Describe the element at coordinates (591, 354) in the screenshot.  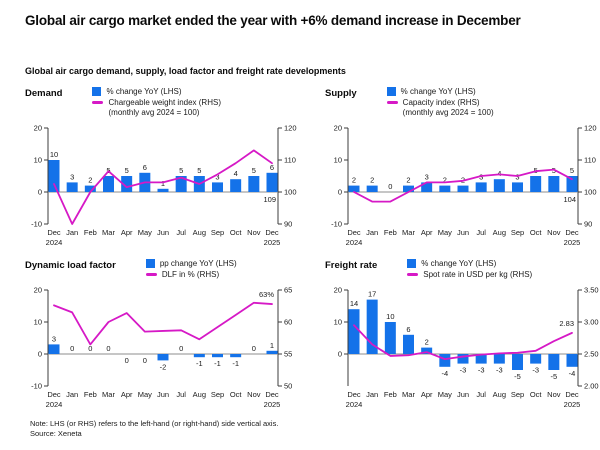
I see `right-axis-tick-label: 2.50` at that location.